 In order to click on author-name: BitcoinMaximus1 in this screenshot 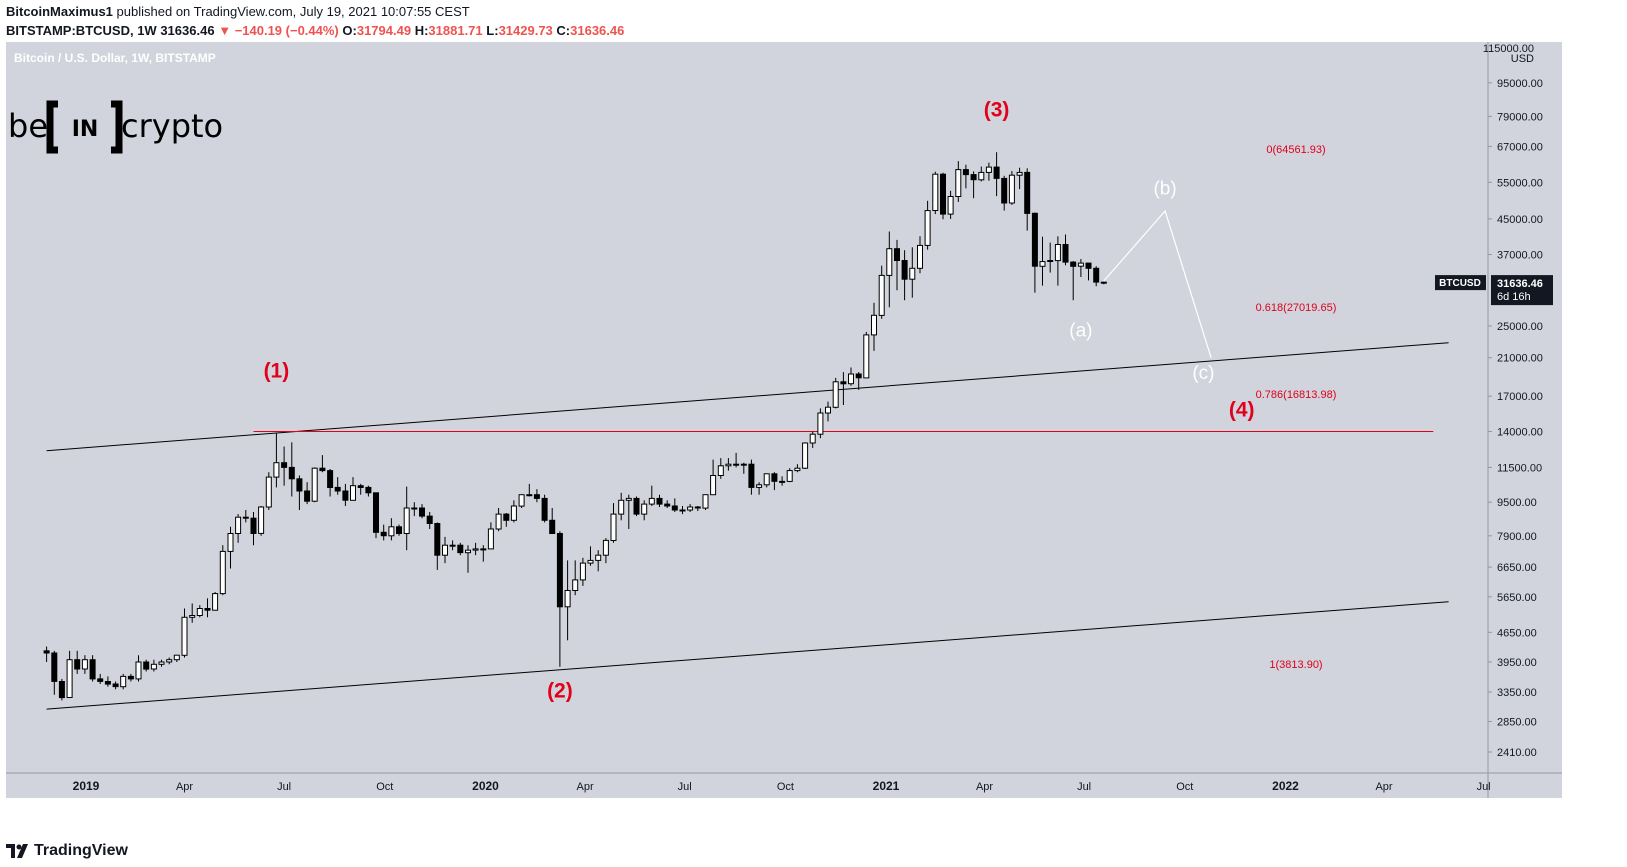, I will do `click(59, 11)`.